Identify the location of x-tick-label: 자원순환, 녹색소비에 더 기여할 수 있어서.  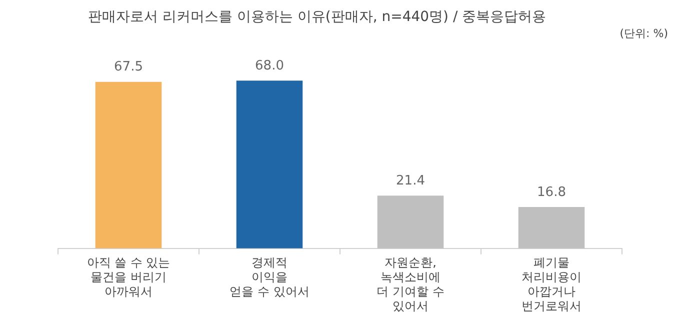
(410, 284).